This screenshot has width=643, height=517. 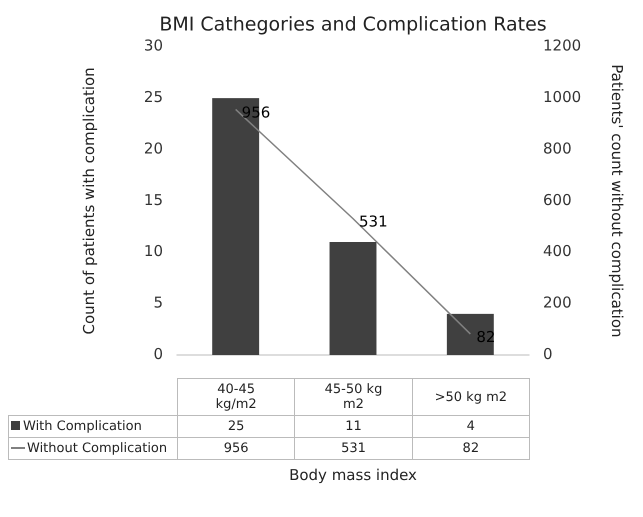 I want to click on x-tick-label: 40-45 kg/m2, so click(x=236, y=397).